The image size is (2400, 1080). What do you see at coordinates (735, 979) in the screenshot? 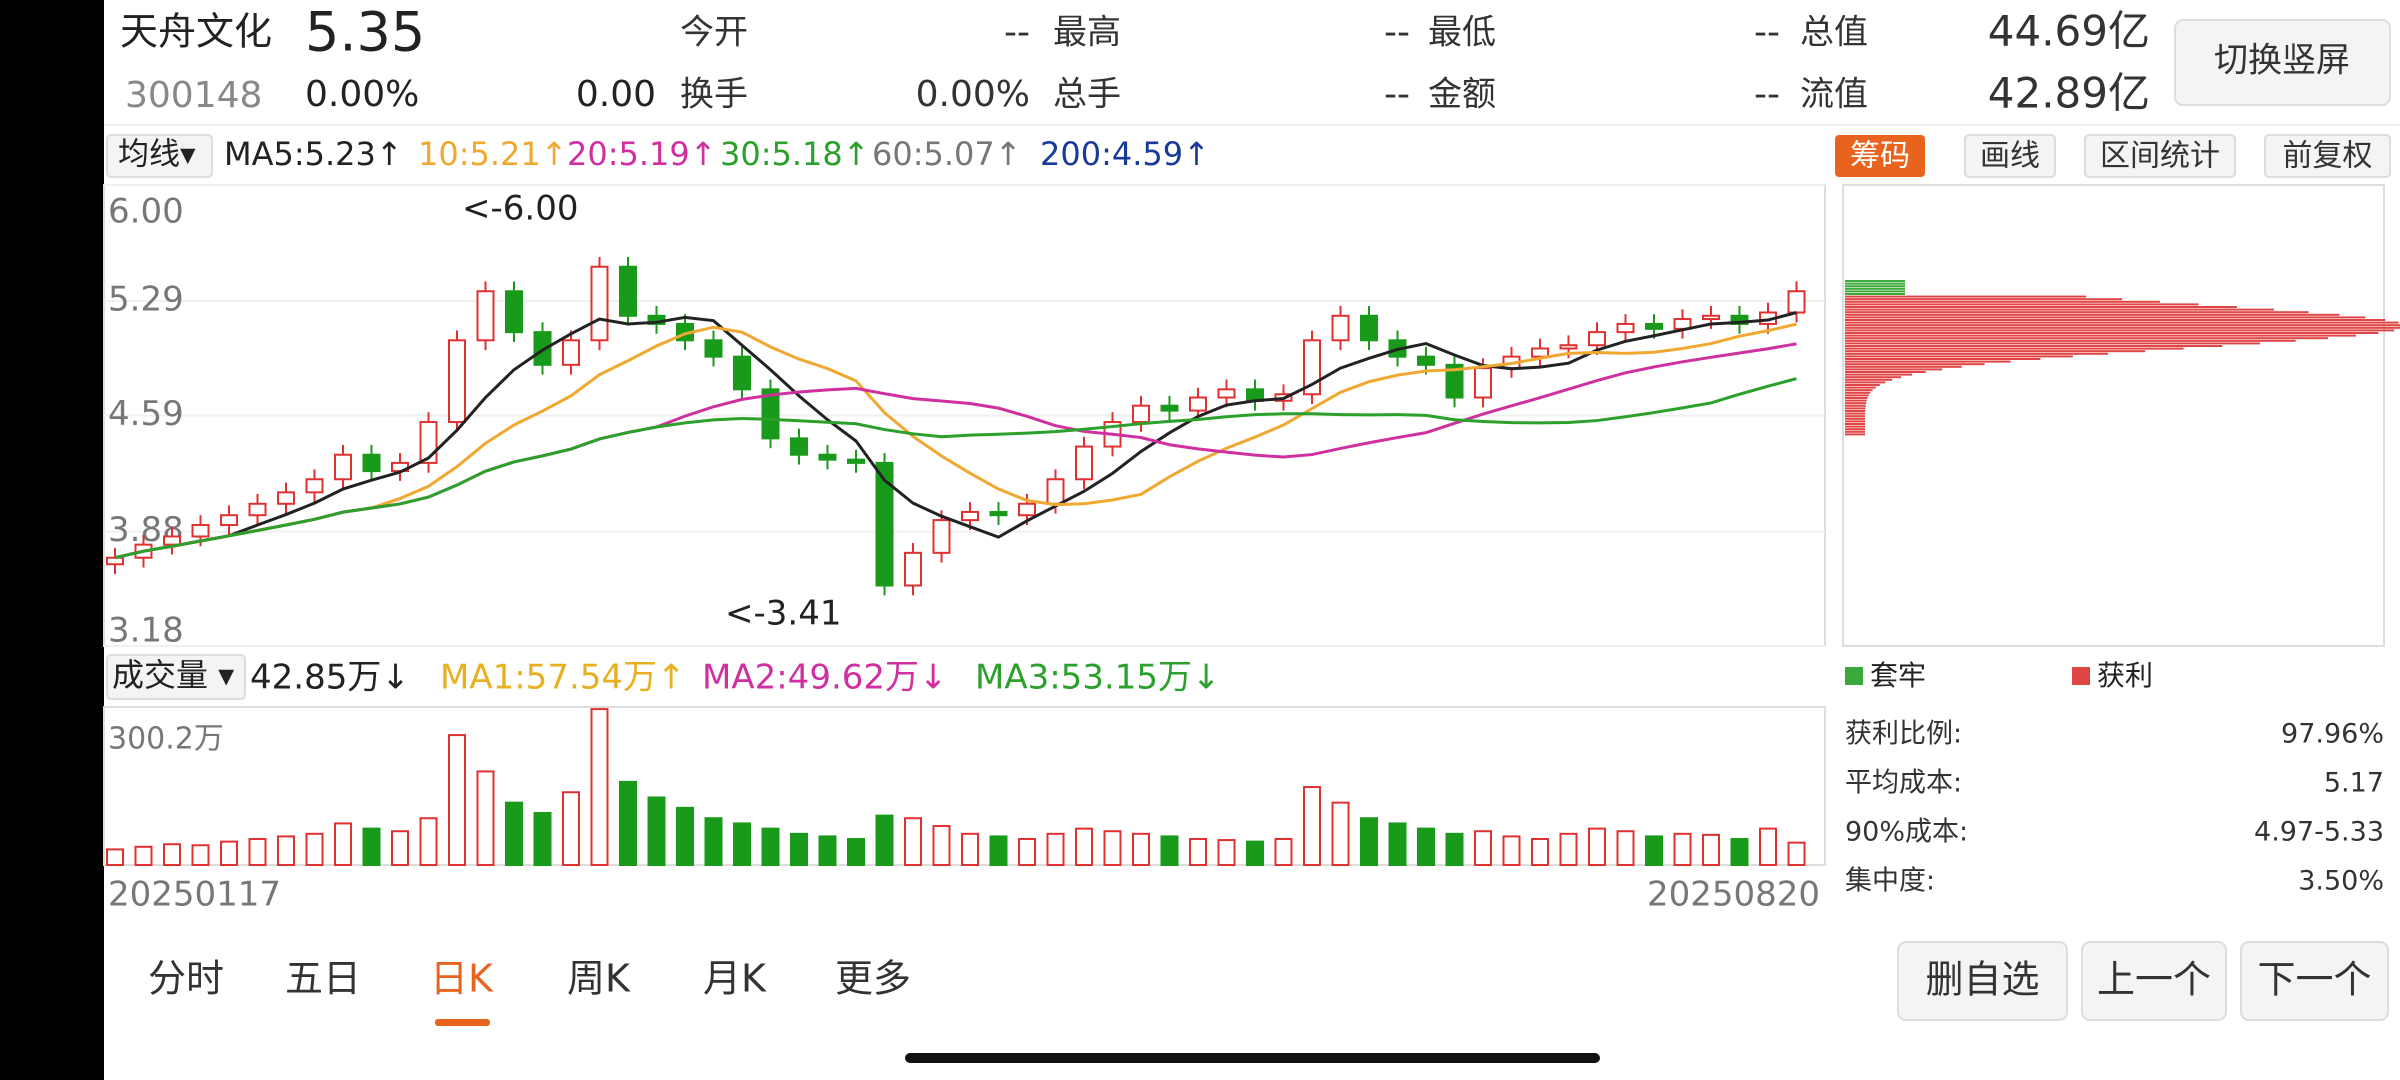
I see `tab: 月K` at bounding box center [735, 979].